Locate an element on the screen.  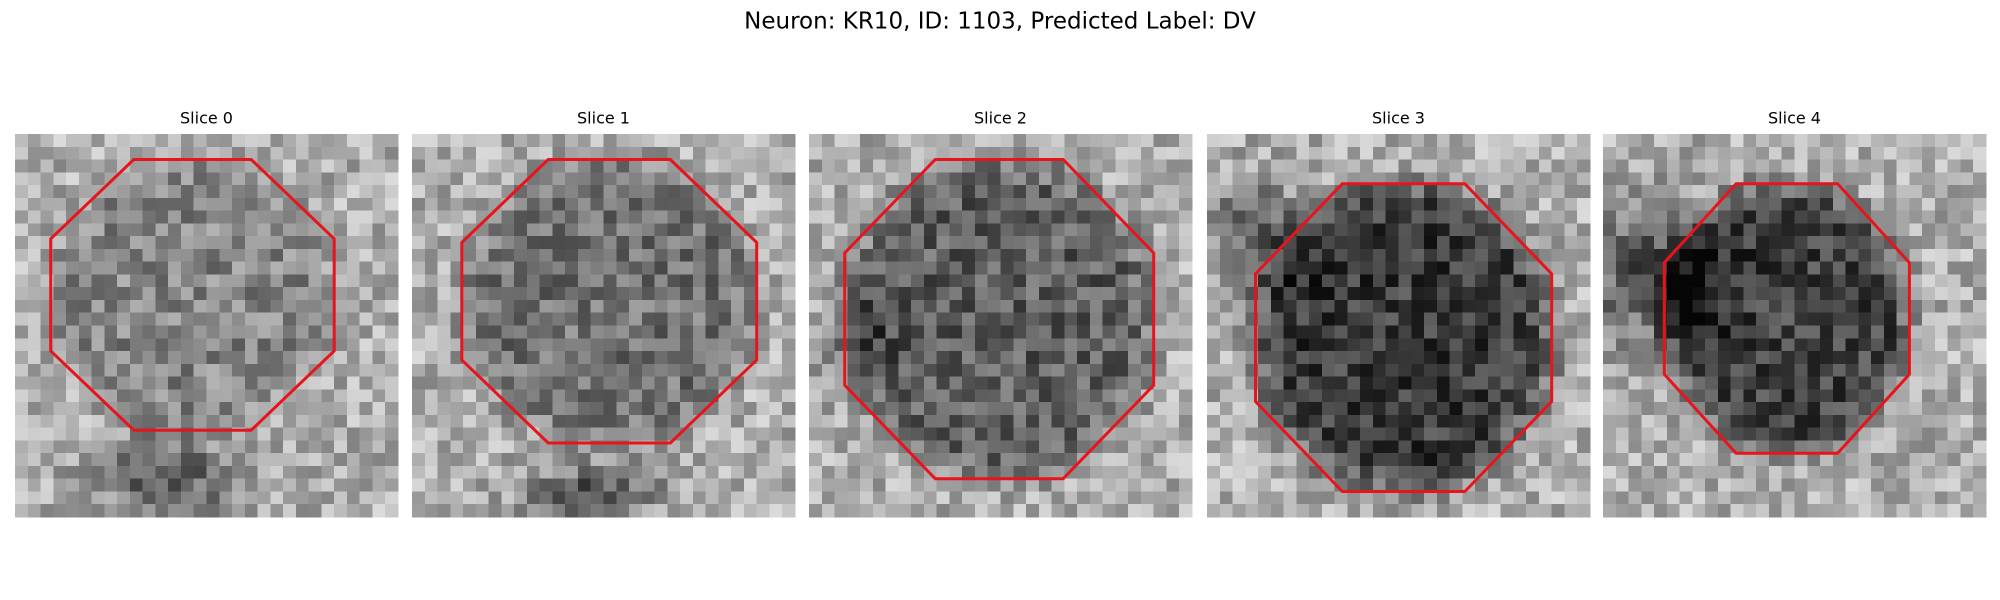
panel is located at coordinates (207, 326).